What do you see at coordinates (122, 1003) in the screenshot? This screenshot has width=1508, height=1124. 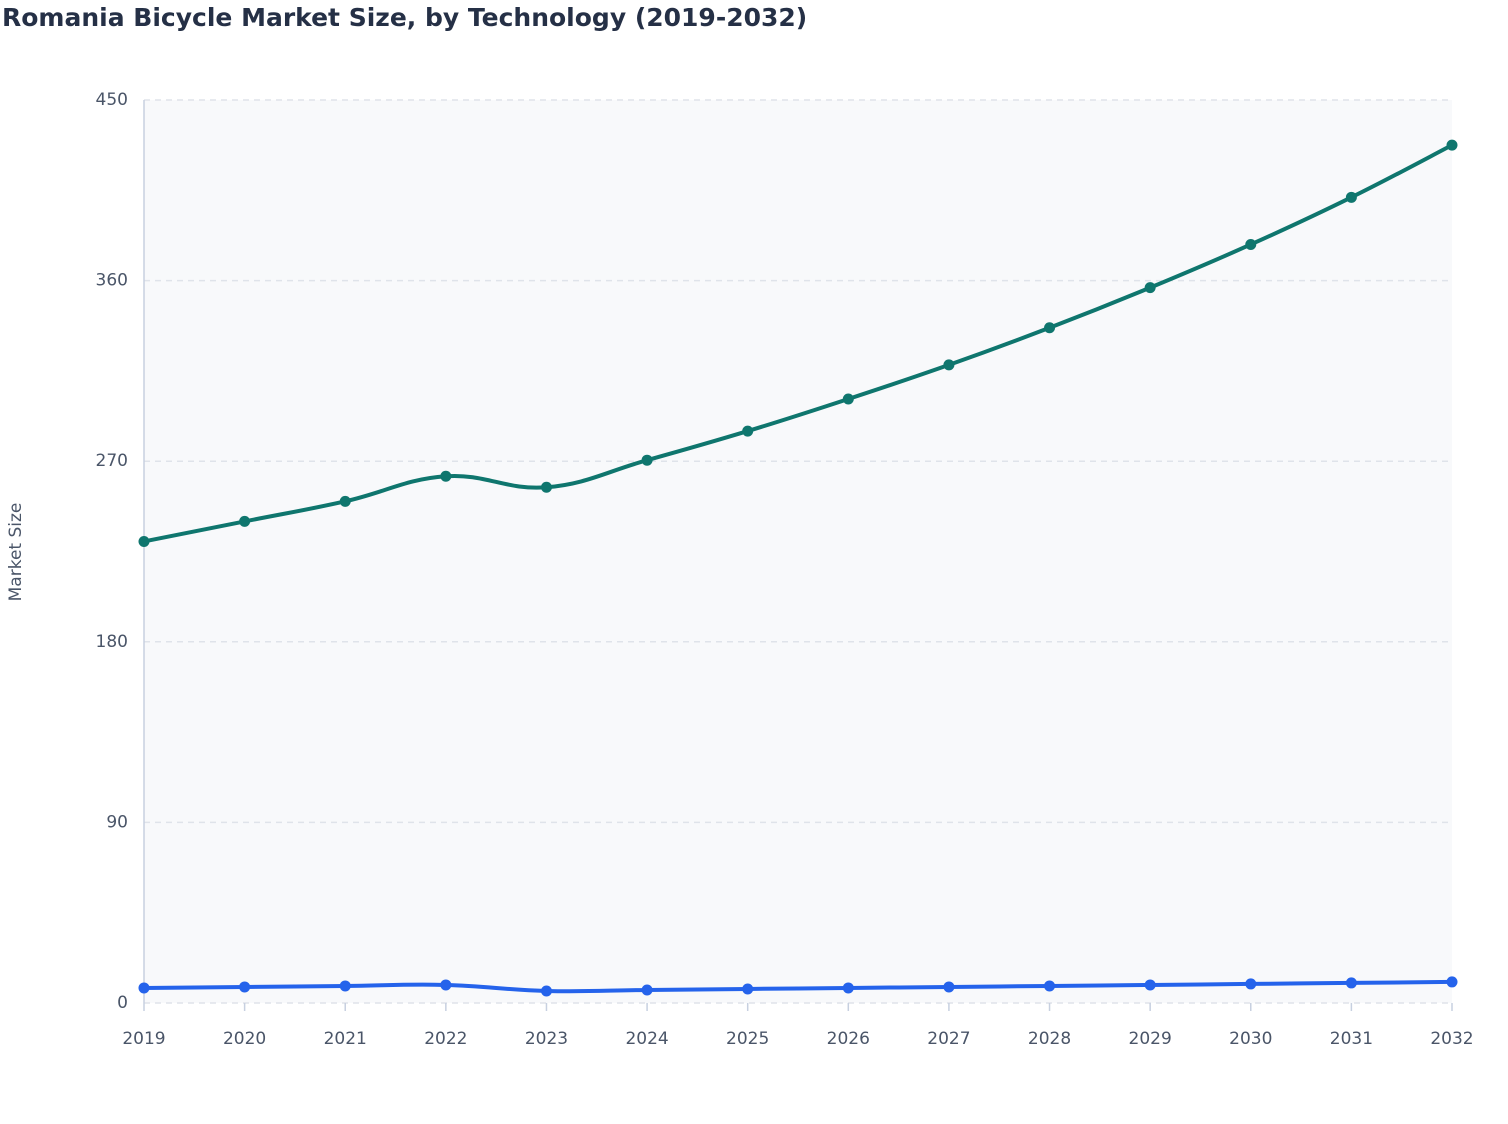 I see `y-tick-label: 0` at bounding box center [122, 1003].